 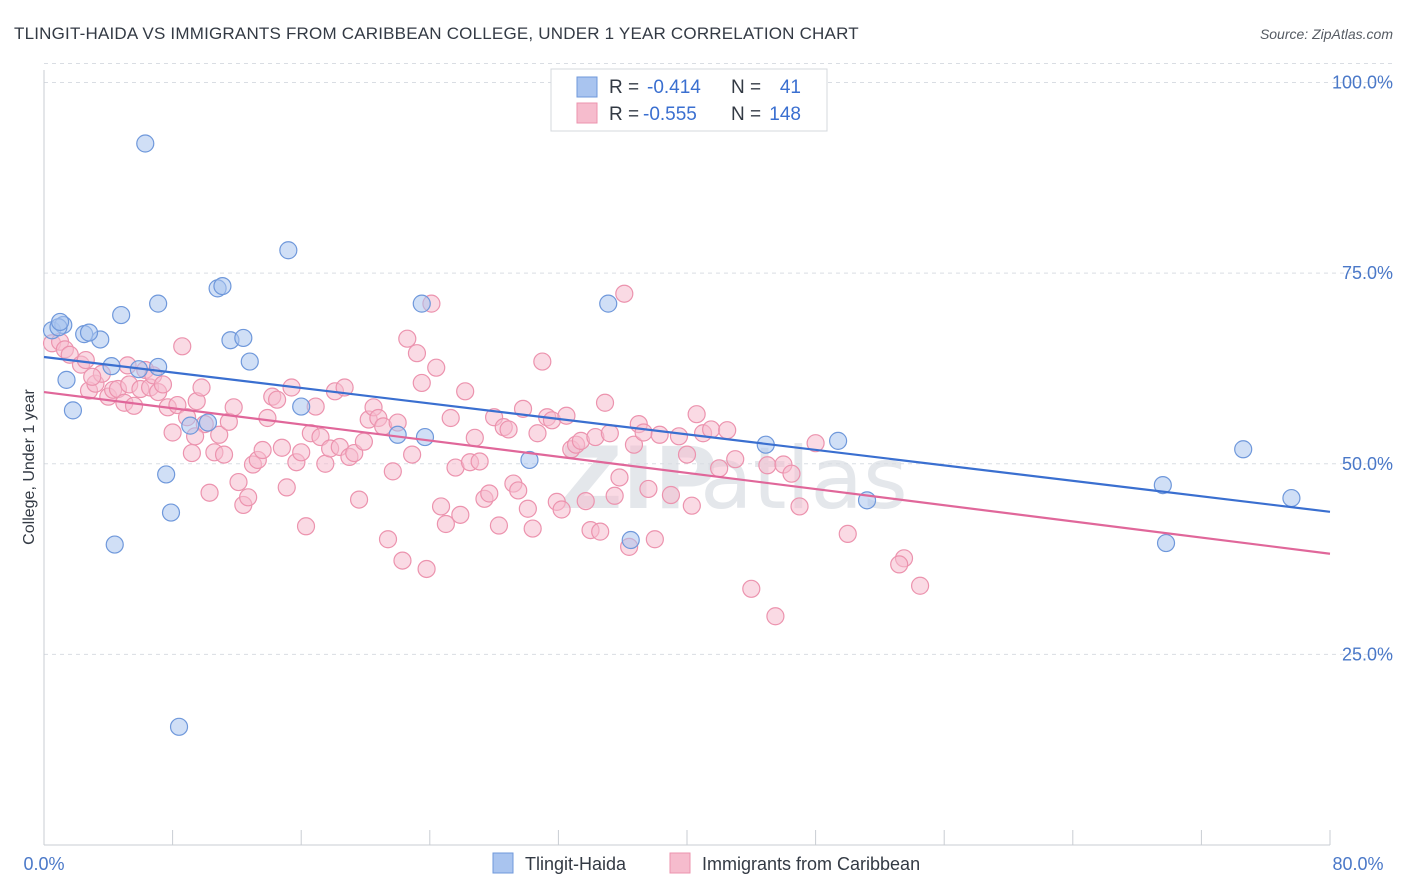 What do you see at coordinates (674, 87) in the screenshot?
I see `legend-r-value-1: -0.414` at bounding box center [674, 87].